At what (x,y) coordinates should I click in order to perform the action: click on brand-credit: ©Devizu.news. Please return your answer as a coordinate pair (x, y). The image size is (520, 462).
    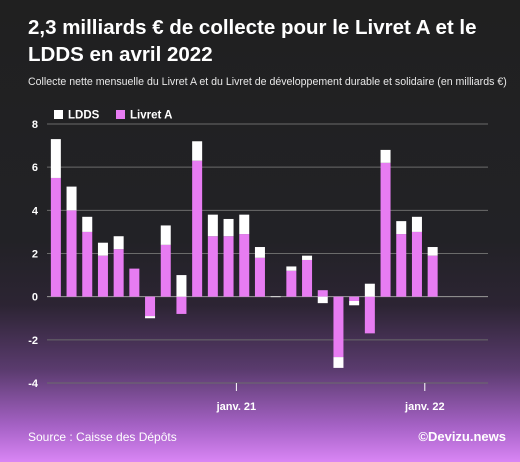
    Looking at the image, I should click on (462, 436).